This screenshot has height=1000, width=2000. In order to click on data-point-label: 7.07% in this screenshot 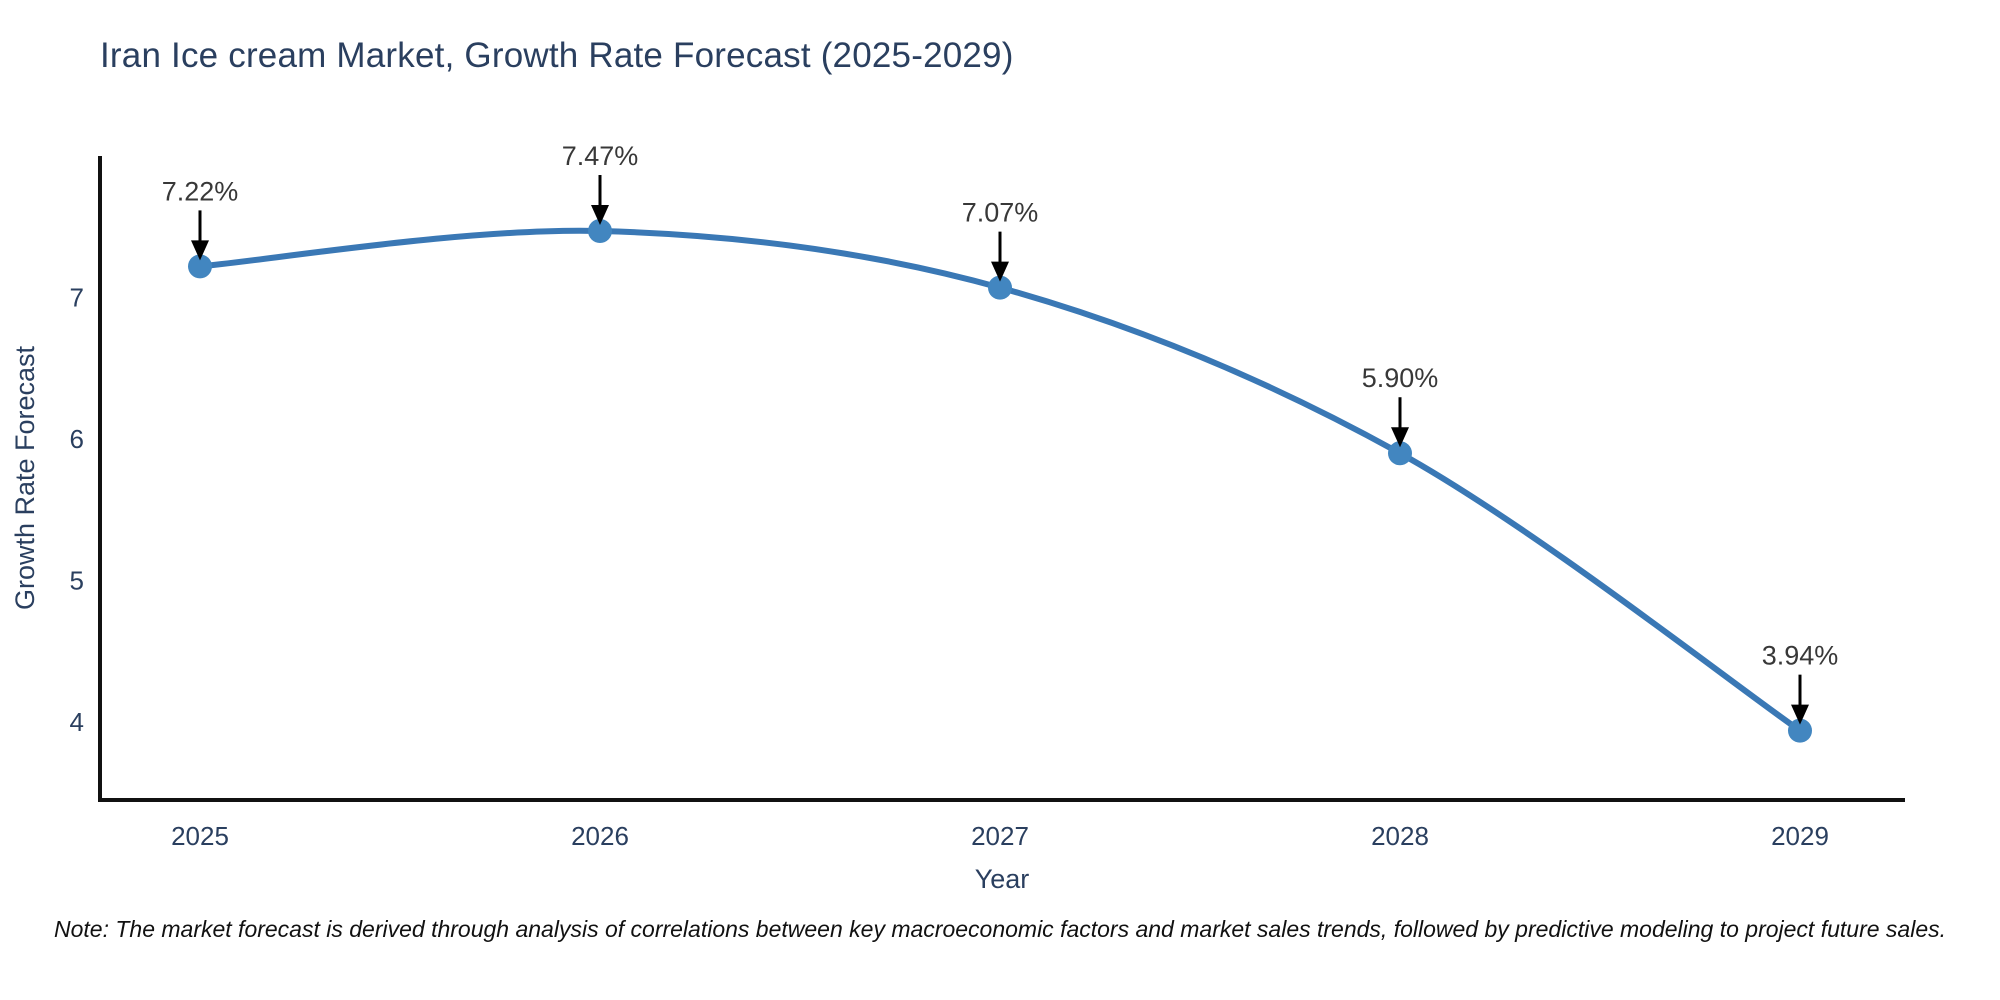, I will do `click(1000, 213)`.